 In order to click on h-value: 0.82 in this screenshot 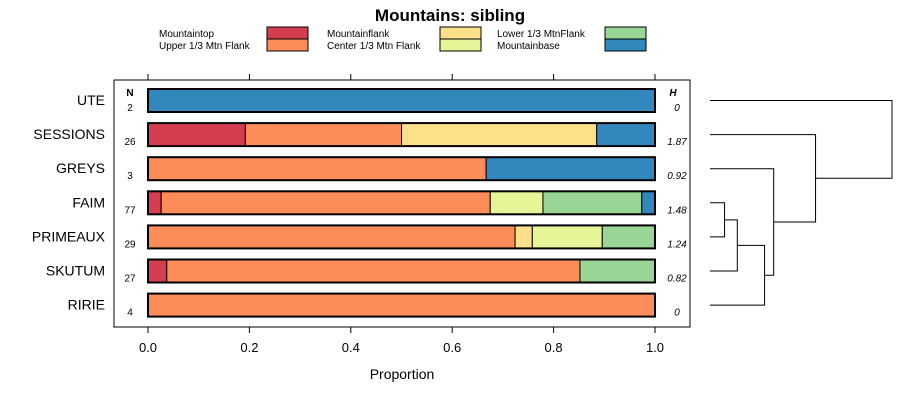, I will do `click(677, 279)`.